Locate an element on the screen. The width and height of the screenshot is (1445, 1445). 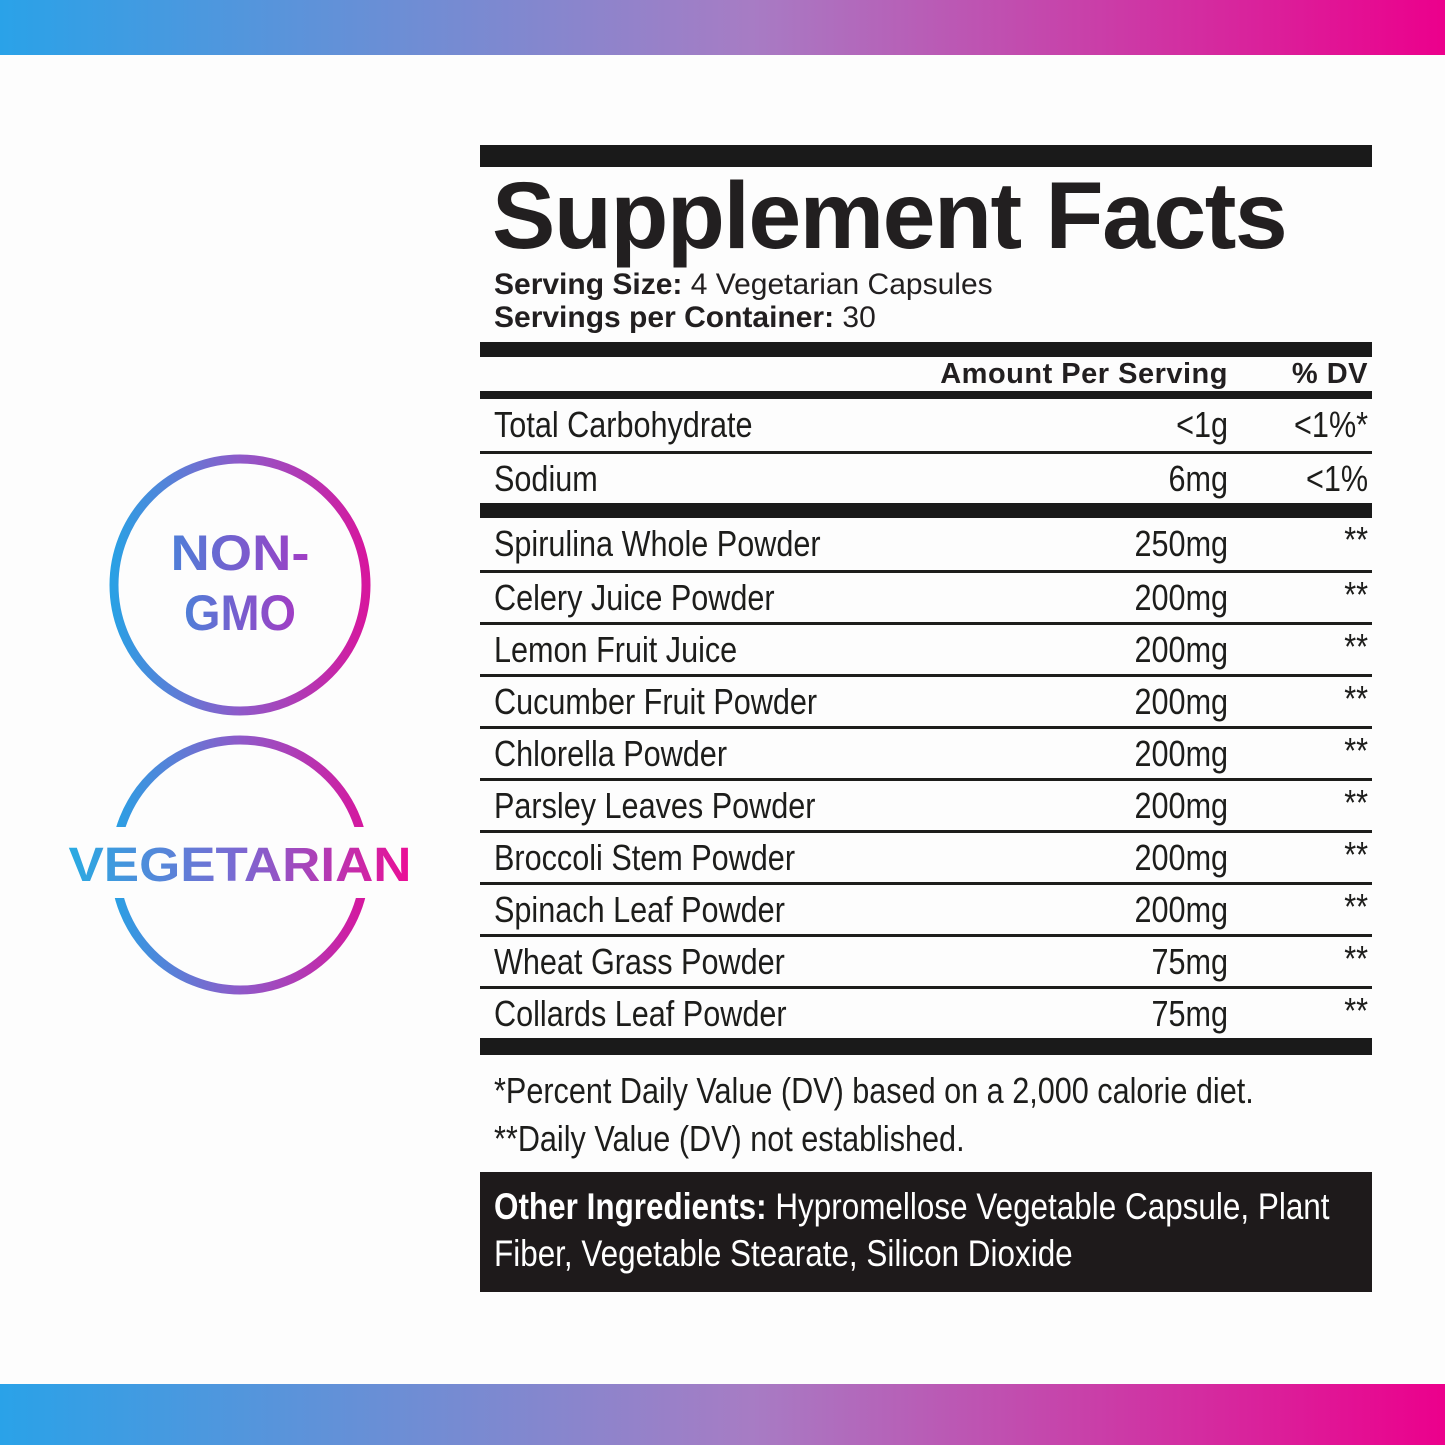
bottom-gradient-bar is located at coordinates (722, 1414).